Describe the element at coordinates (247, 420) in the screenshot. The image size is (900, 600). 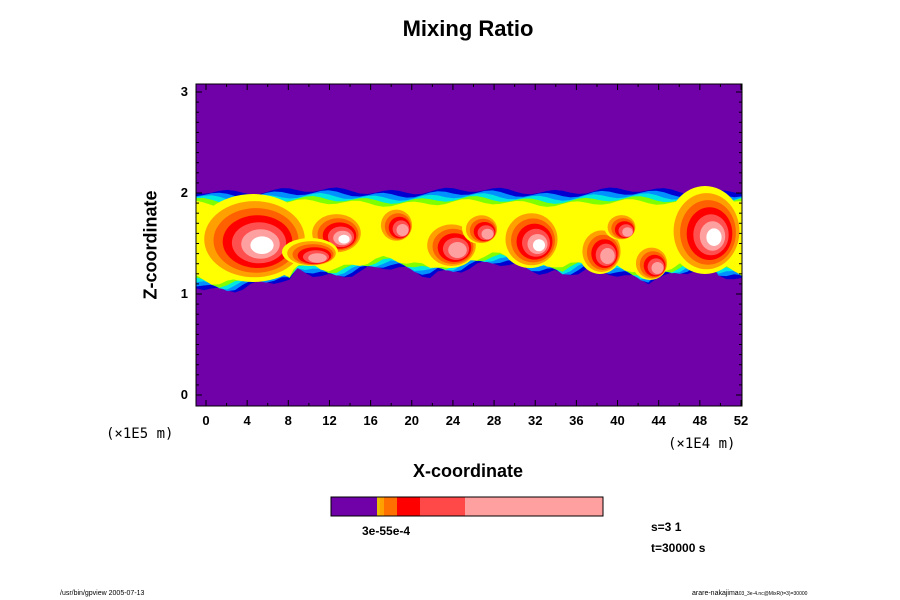
I see `x-tick-label: 4` at that location.